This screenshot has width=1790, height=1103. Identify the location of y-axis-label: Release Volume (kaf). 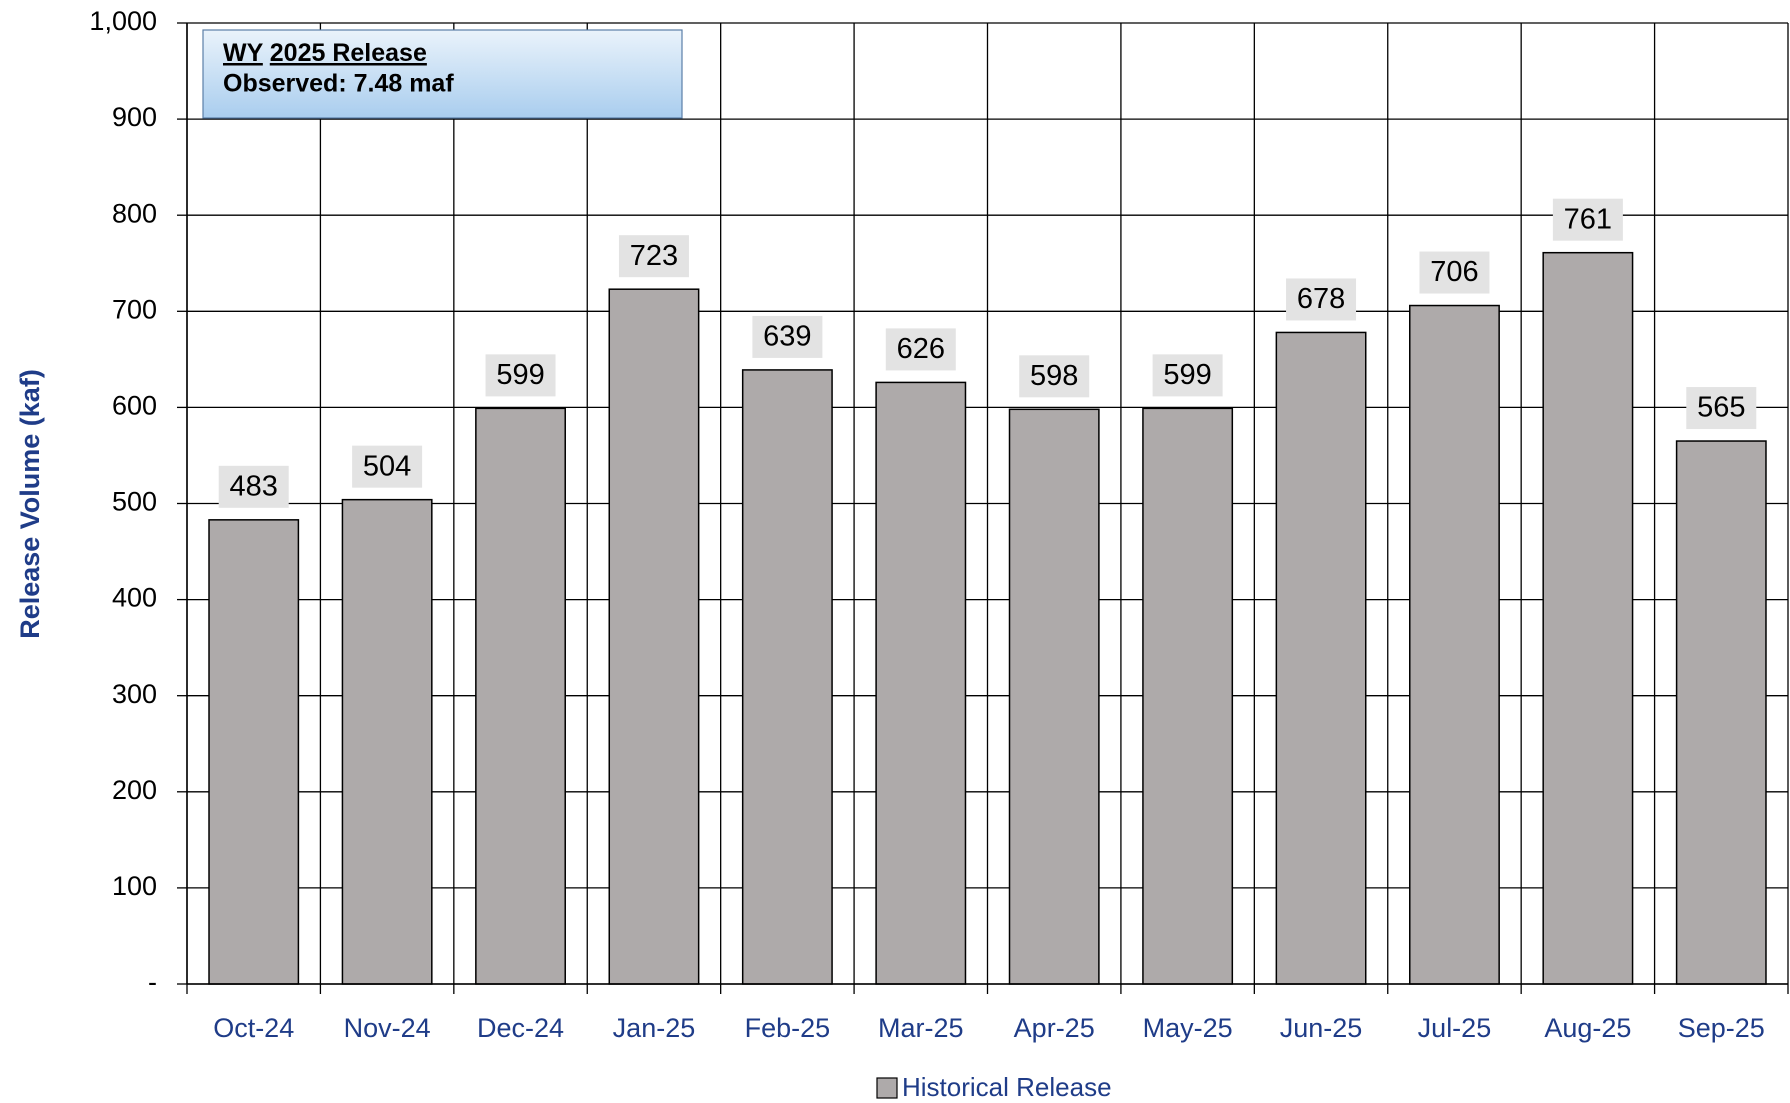
(30, 504).